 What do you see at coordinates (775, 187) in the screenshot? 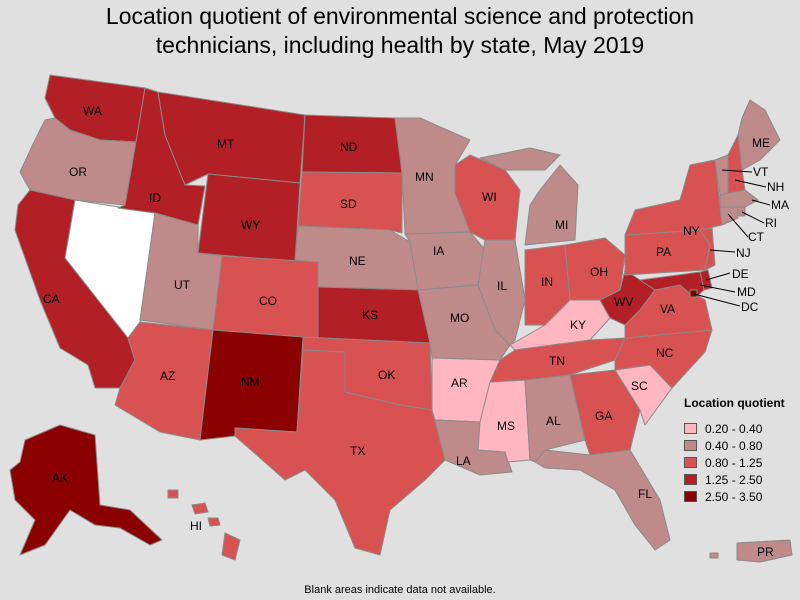
I see `label-NH: NH` at bounding box center [775, 187].